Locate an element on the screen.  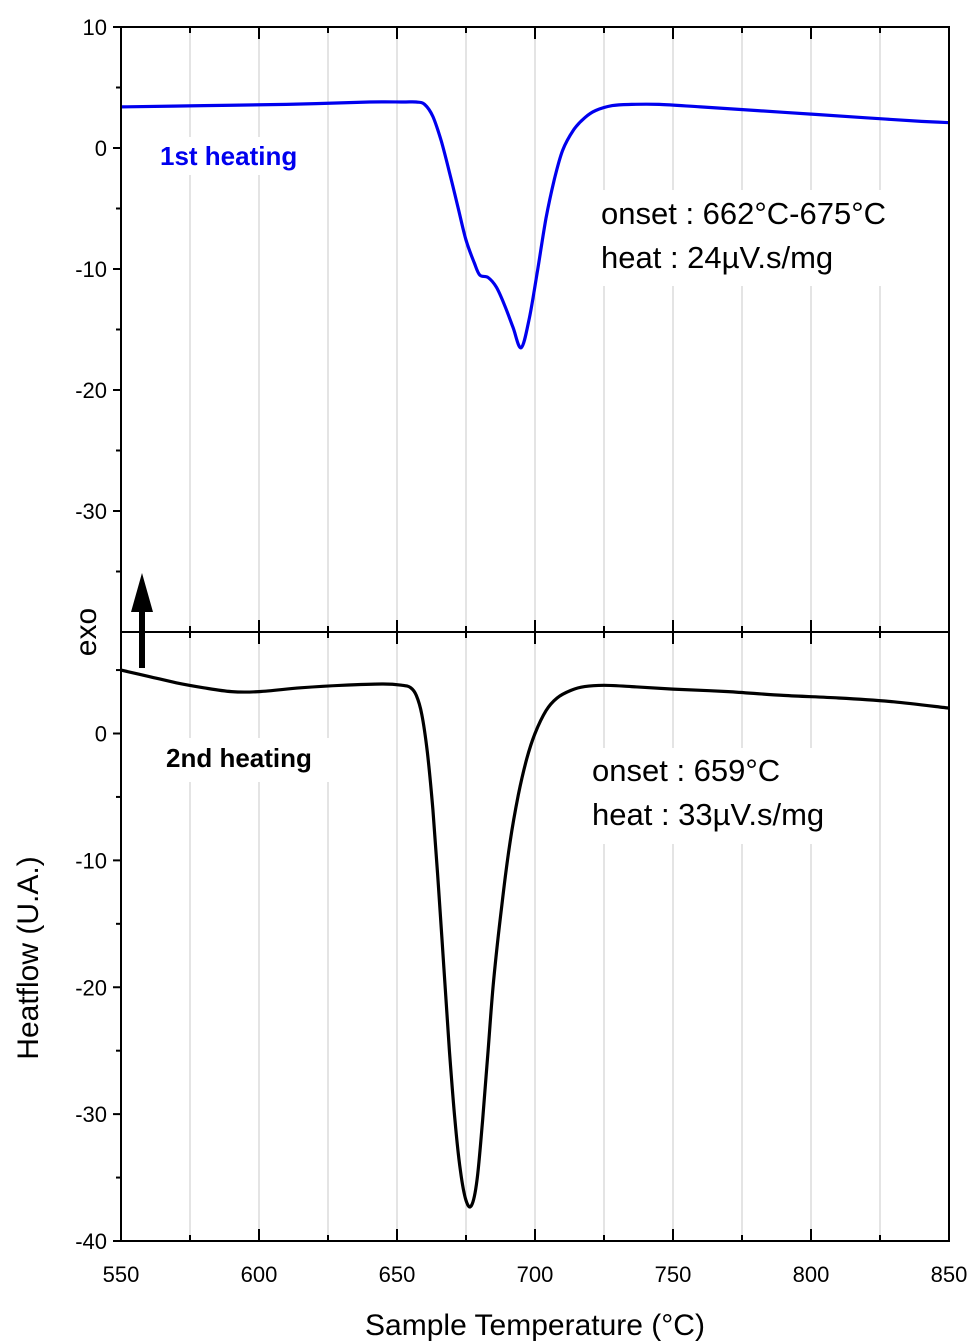
annotation-bg-bottom is located at coordinates (725, 796).